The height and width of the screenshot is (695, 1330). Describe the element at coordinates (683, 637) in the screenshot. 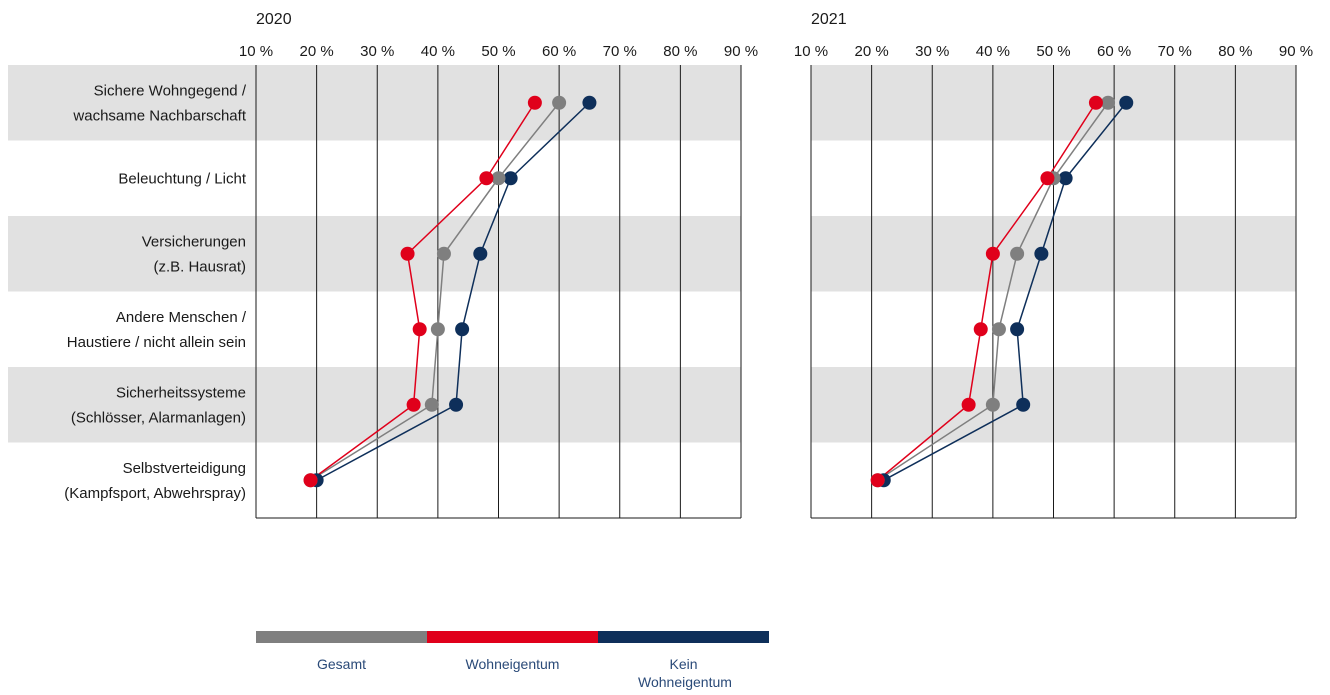

I see `legend-swatch-kein-wohneigentum` at that location.